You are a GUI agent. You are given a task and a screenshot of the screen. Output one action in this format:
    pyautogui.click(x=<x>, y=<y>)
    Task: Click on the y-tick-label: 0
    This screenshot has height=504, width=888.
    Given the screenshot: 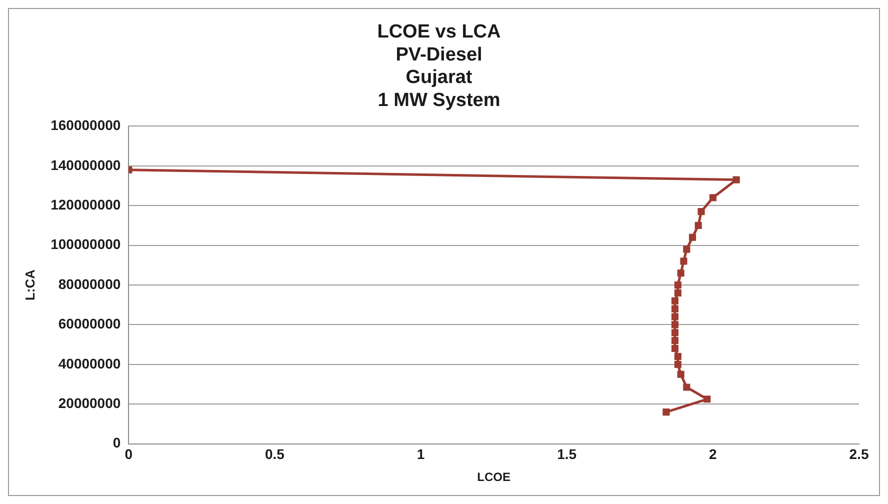 What is the action you would take?
    pyautogui.click(x=116, y=442)
    